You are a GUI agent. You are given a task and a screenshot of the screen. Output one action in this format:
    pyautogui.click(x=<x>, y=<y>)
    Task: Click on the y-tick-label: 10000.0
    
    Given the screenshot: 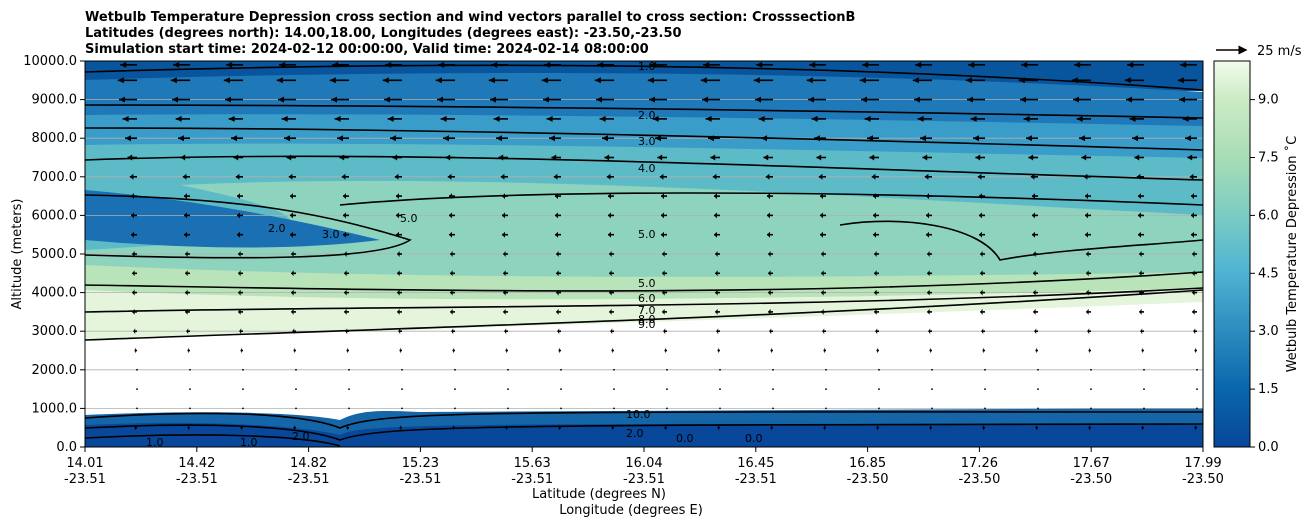 What is the action you would take?
    pyautogui.click(x=50, y=61)
    